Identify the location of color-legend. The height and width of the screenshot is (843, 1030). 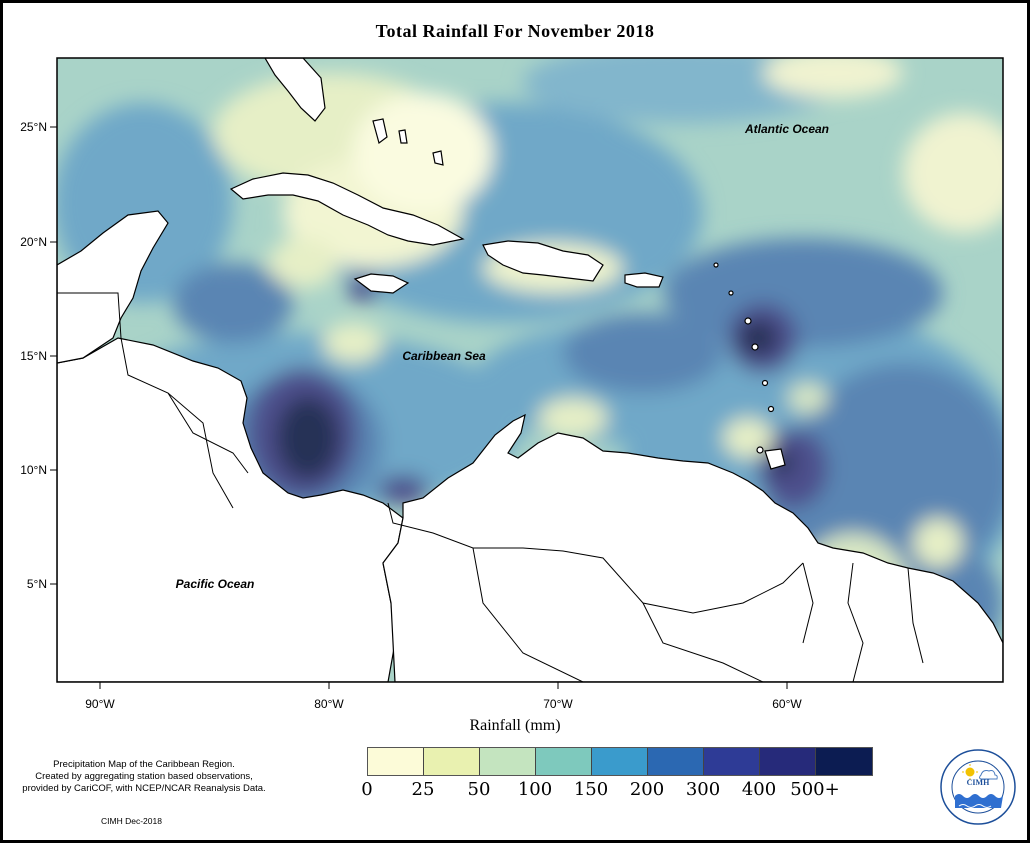
(620, 761).